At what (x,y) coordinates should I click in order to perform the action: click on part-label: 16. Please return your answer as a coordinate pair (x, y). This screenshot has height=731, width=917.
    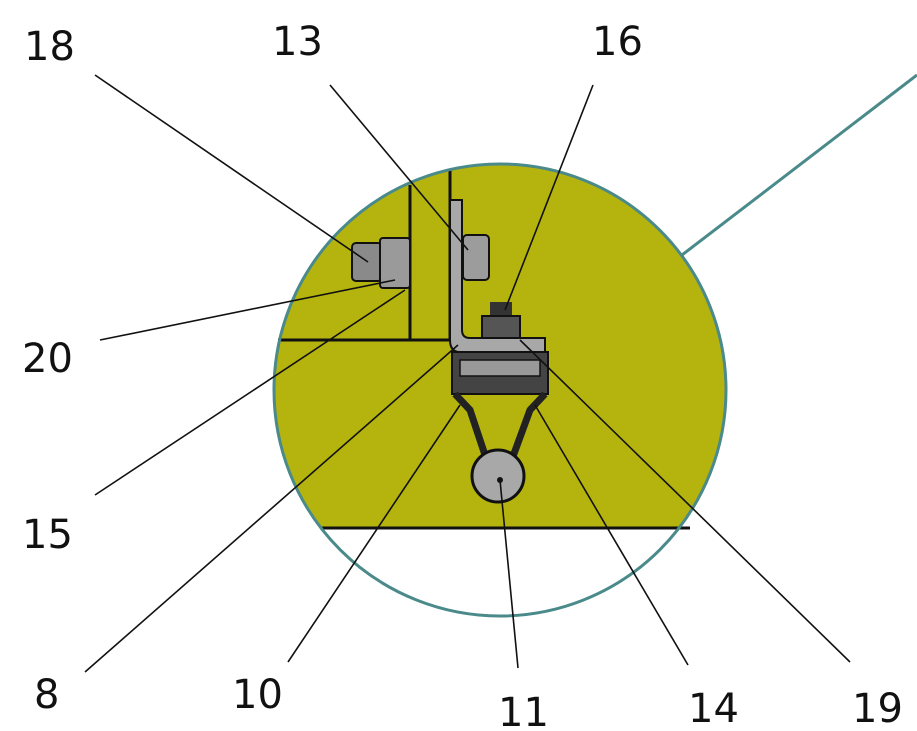
    Looking at the image, I should click on (617, 42).